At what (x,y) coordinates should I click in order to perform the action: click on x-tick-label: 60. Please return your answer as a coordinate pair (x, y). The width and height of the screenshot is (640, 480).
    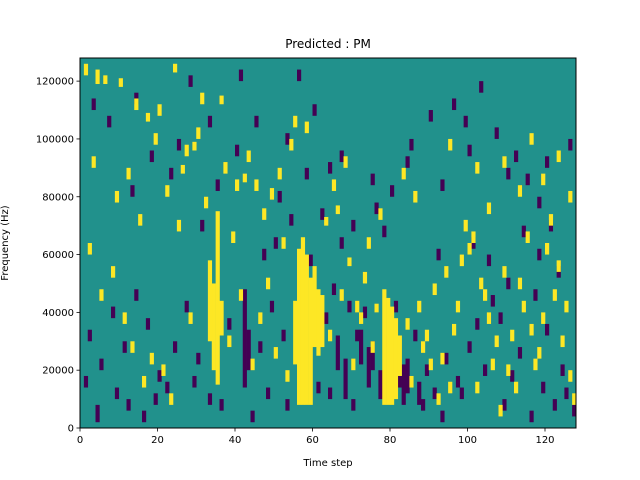
    Looking at the image, I should click on (312, 440).